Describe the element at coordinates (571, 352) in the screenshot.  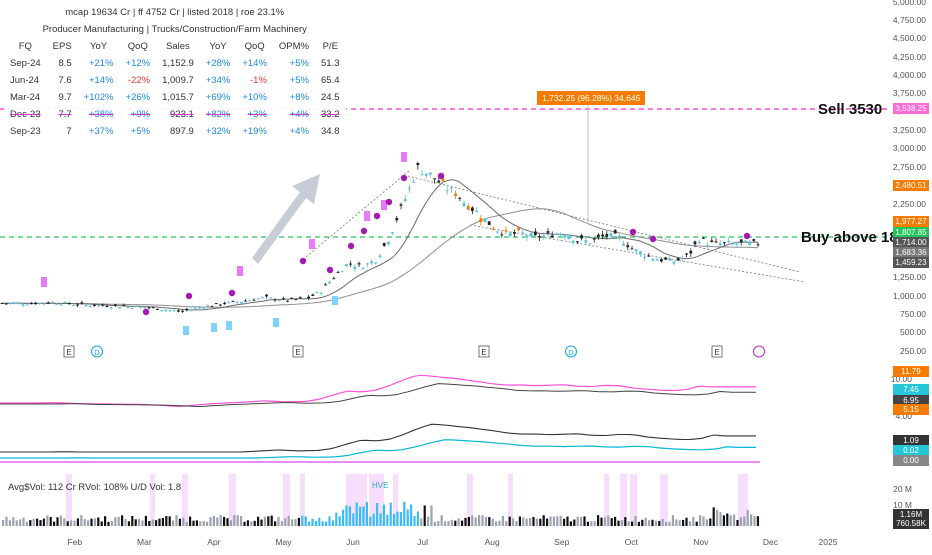
I see `dividend-marker-label: D` at that location.